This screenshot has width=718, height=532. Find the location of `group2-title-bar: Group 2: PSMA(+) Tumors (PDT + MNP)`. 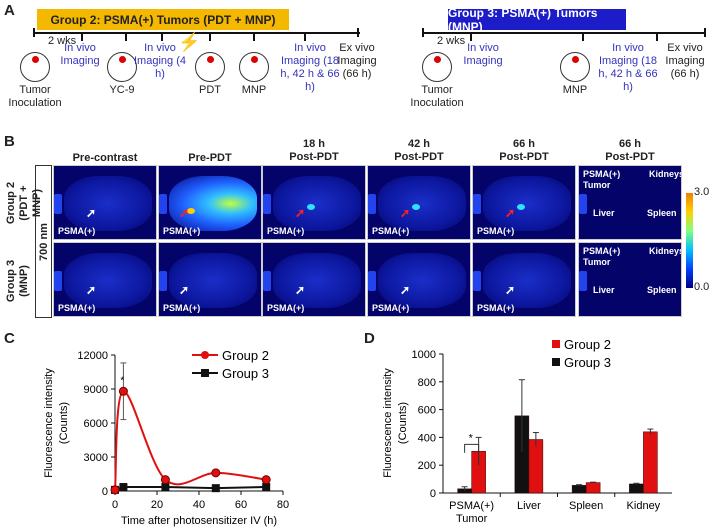

group2-title-bar: Group 2: PSMA(+) Tumors (PDT + MNP) is located at coordinates (163, 19).